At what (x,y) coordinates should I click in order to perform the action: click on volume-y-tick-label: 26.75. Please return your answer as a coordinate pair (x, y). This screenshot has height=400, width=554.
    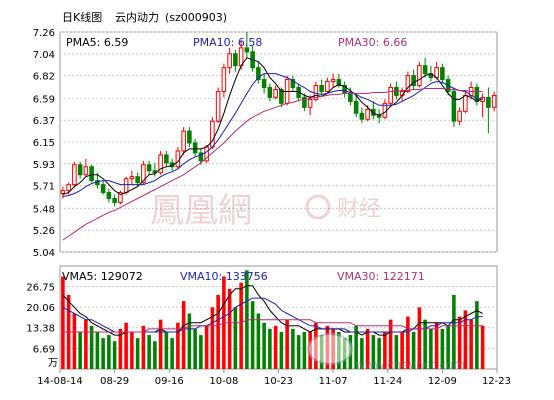
    Looking at the image, I should click on (40, 288).